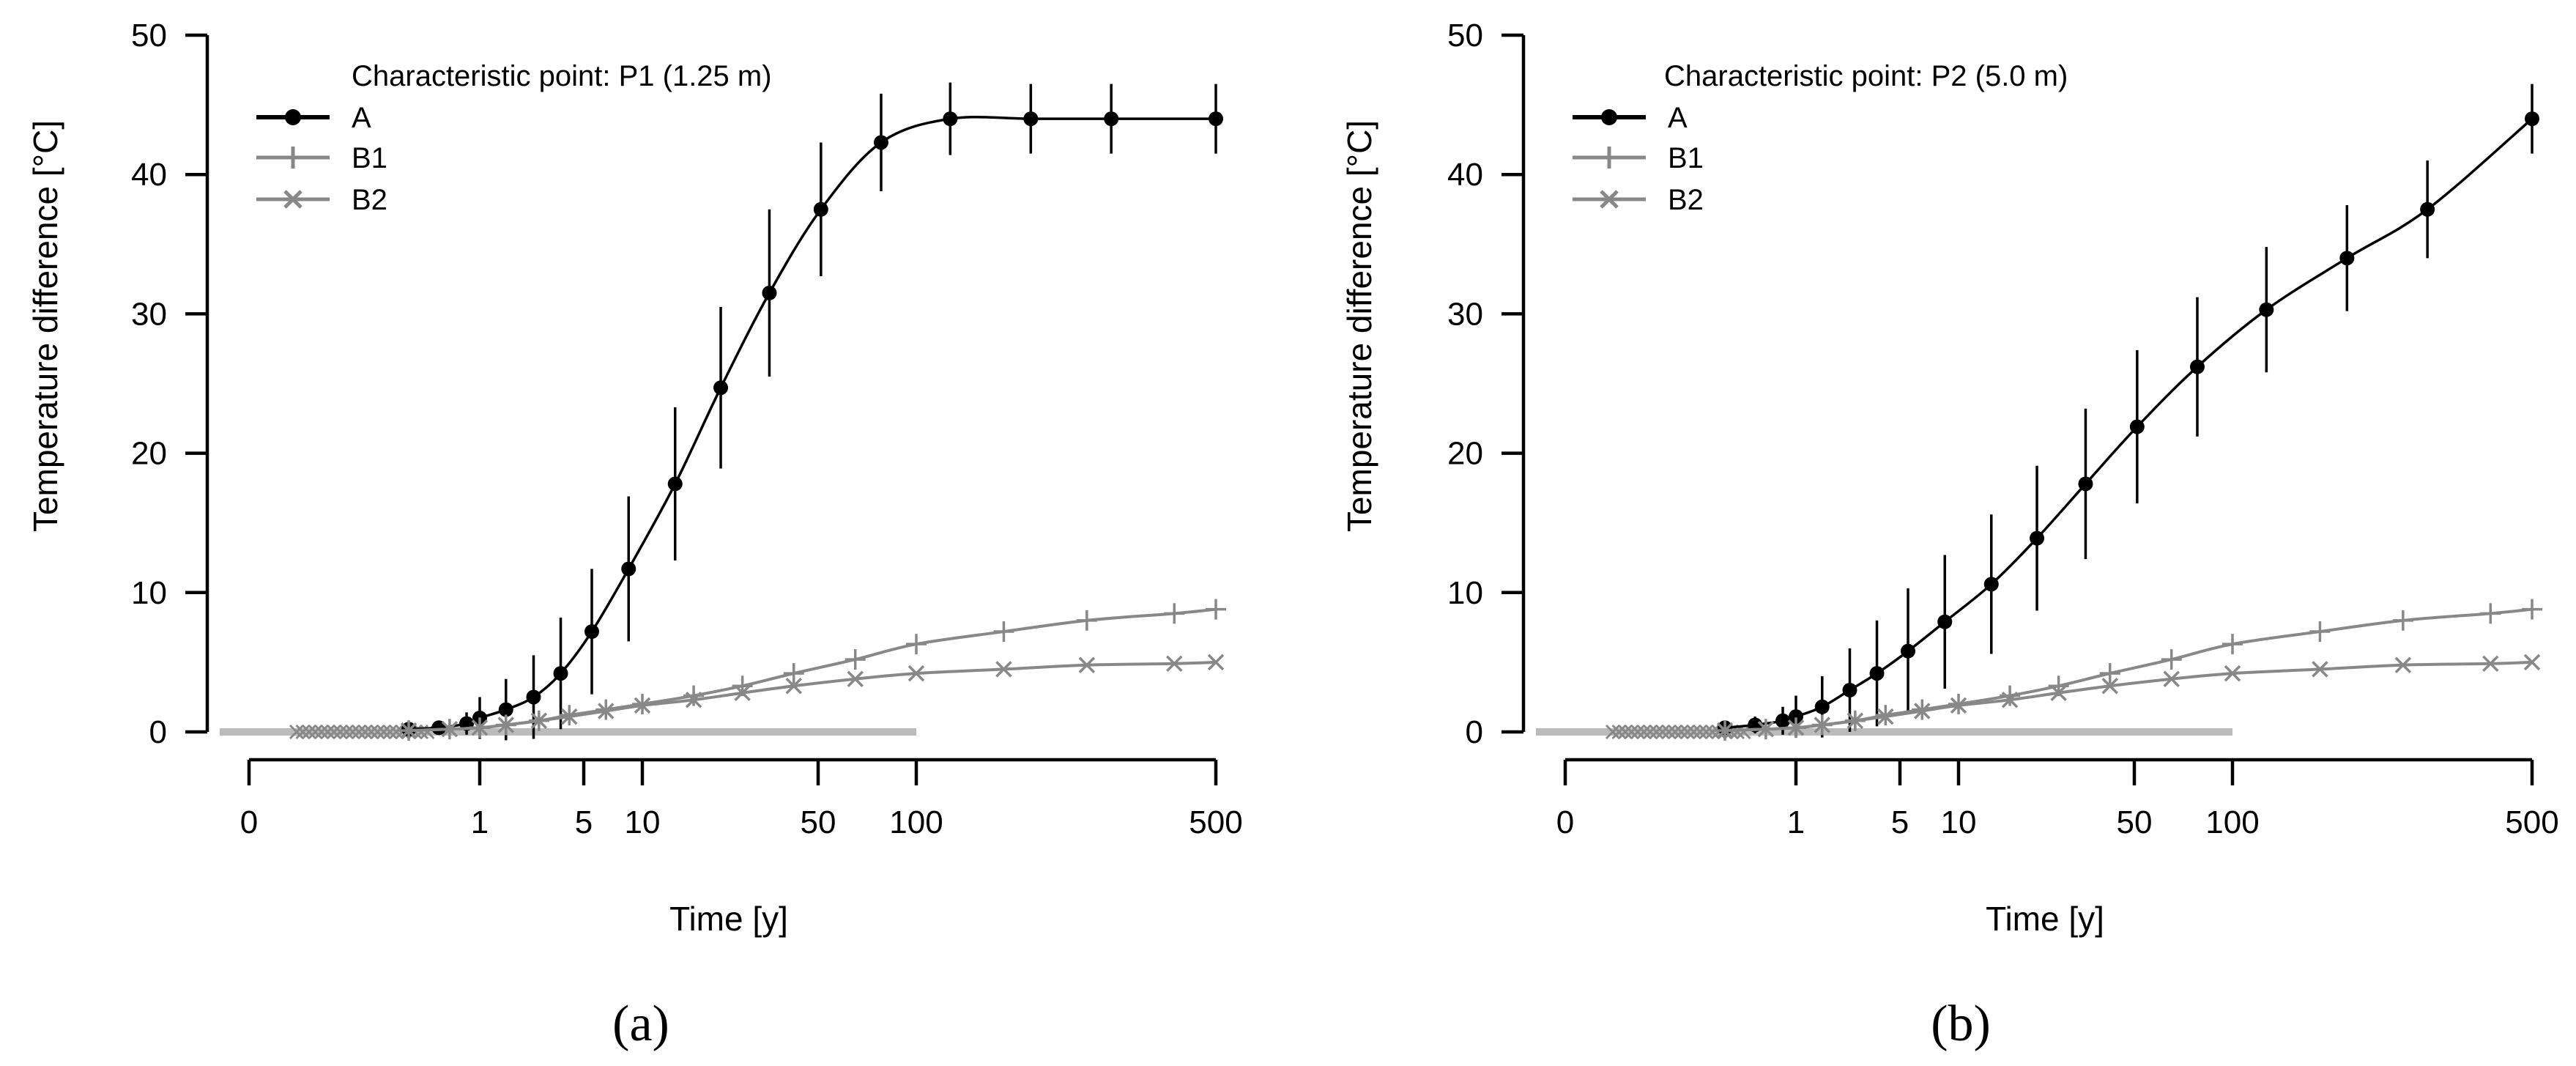 The image size is (2576, 1066). What do you see at coordinates (158, 732) in the screenshot?
I see `y-tick-label-a: 0` at bounding box center [158, 732].